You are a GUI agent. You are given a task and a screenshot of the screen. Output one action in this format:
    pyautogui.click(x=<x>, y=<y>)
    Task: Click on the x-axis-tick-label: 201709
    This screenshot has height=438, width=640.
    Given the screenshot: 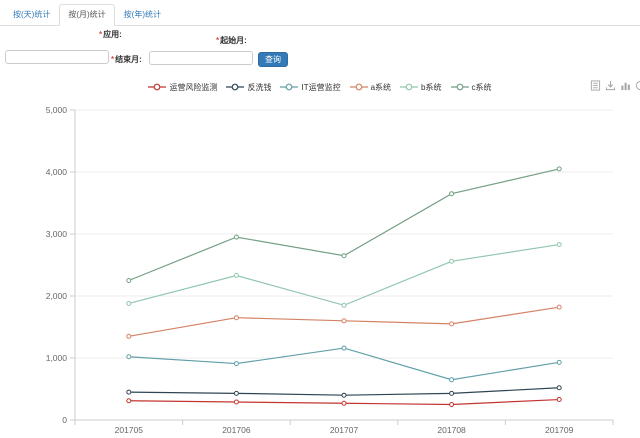 What is the action you would take?
    pyautogui.click(x=559, y=430)
    